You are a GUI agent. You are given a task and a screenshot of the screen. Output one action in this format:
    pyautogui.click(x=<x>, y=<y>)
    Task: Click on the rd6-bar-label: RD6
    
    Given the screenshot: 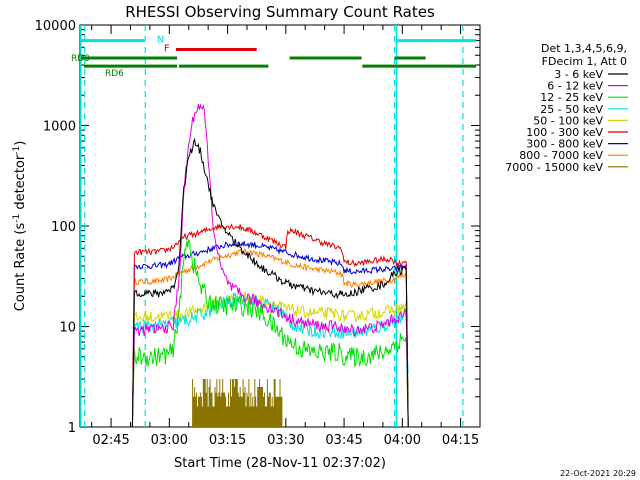 What is the action you would take?
    pyautogui.click(x=114, y=74)
    